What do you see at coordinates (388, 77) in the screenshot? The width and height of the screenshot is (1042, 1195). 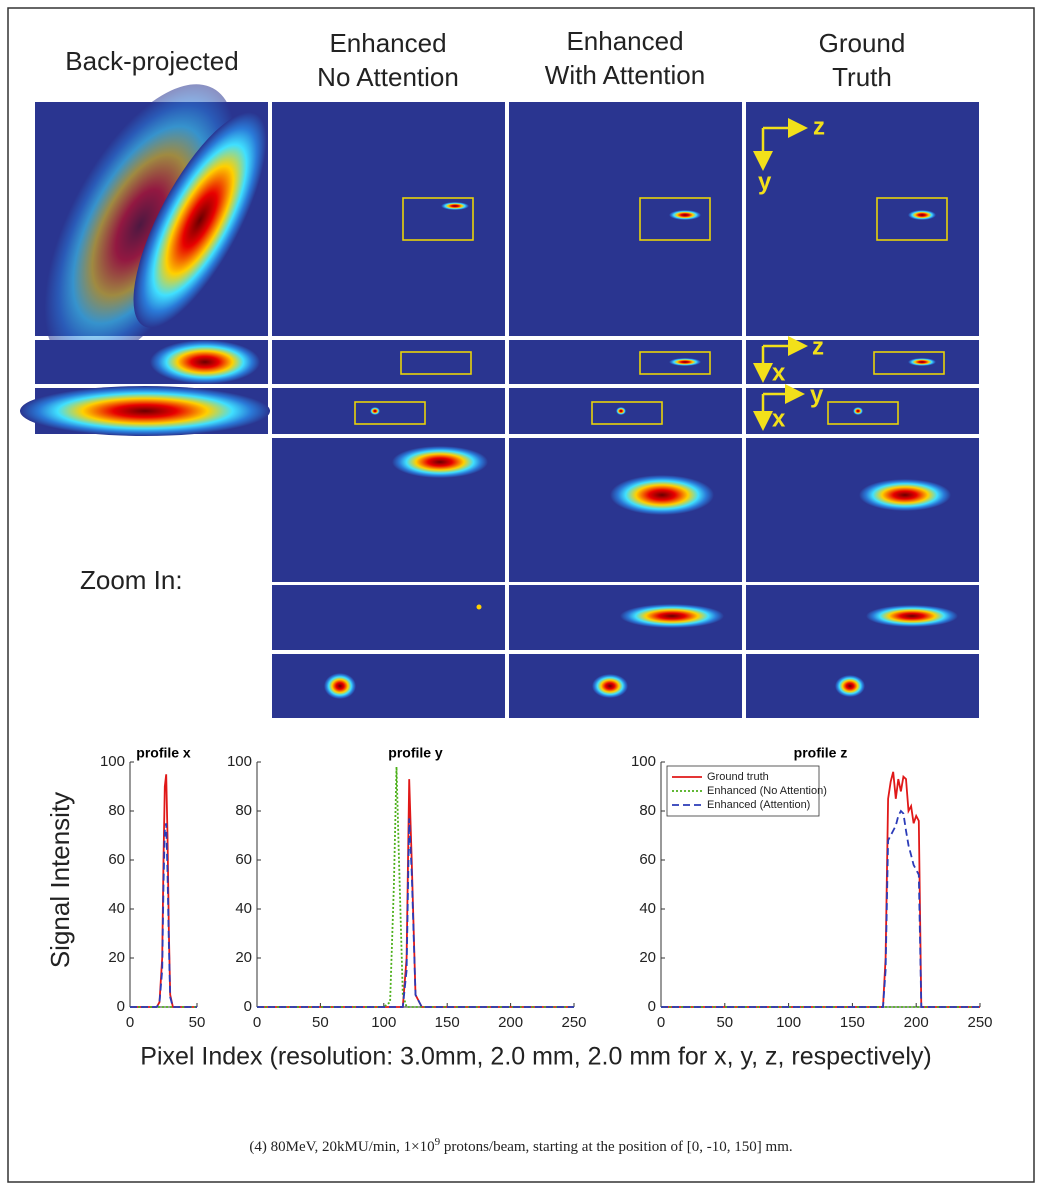 I see `column-header: No Attention` at bounding box center [388, 77].